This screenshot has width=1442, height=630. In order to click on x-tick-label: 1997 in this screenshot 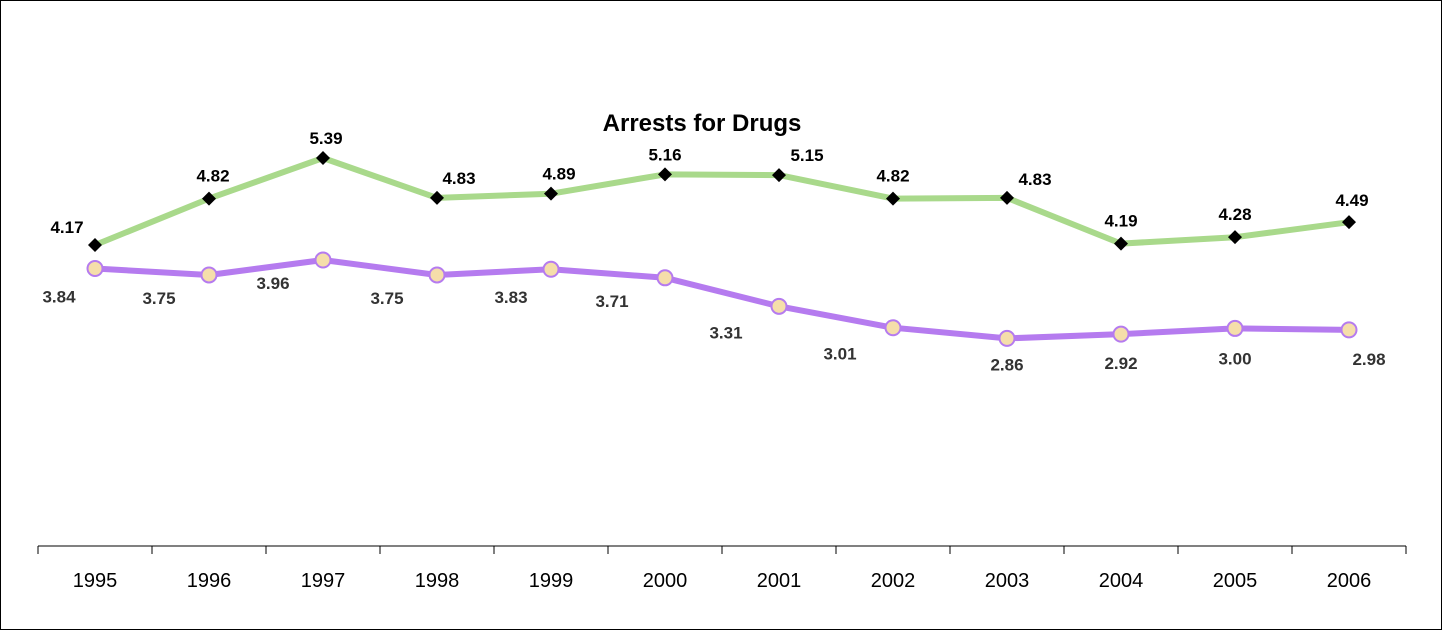, I will do `click(323, 581)`.